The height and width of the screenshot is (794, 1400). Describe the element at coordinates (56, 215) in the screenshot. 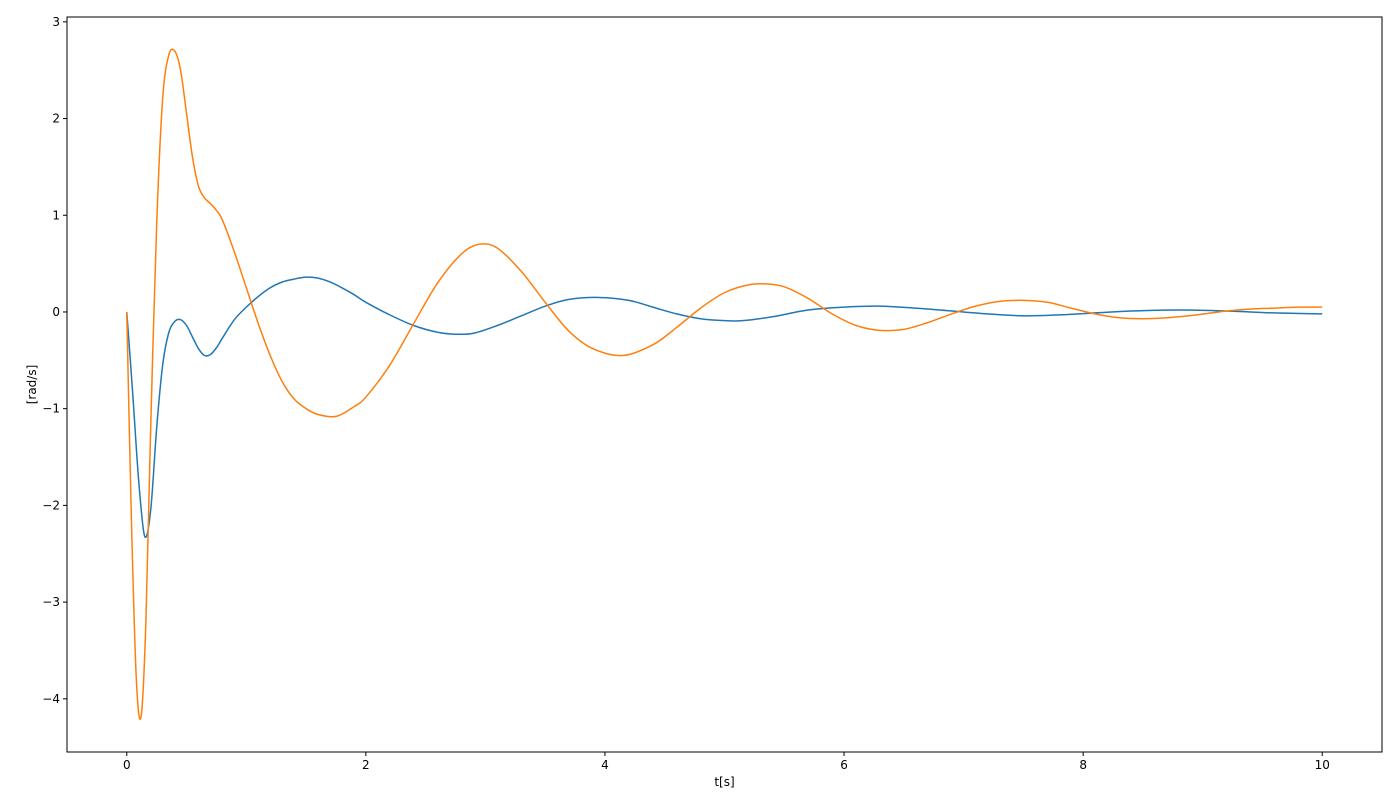

I see `y-tick-label: 1` at that location.